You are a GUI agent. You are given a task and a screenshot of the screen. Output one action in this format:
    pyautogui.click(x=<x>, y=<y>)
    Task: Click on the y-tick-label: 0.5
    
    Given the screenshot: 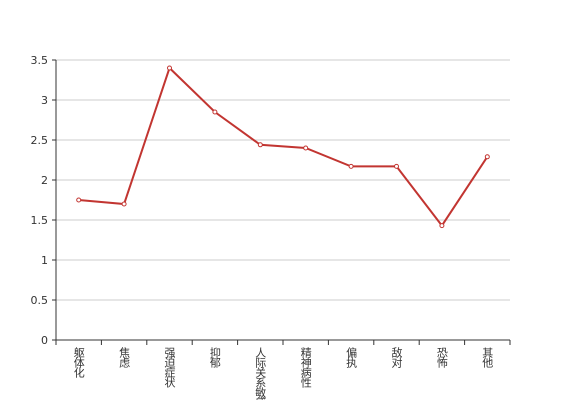 What is the action you would take?
    pyautogui.click(x=40, y=300)
    